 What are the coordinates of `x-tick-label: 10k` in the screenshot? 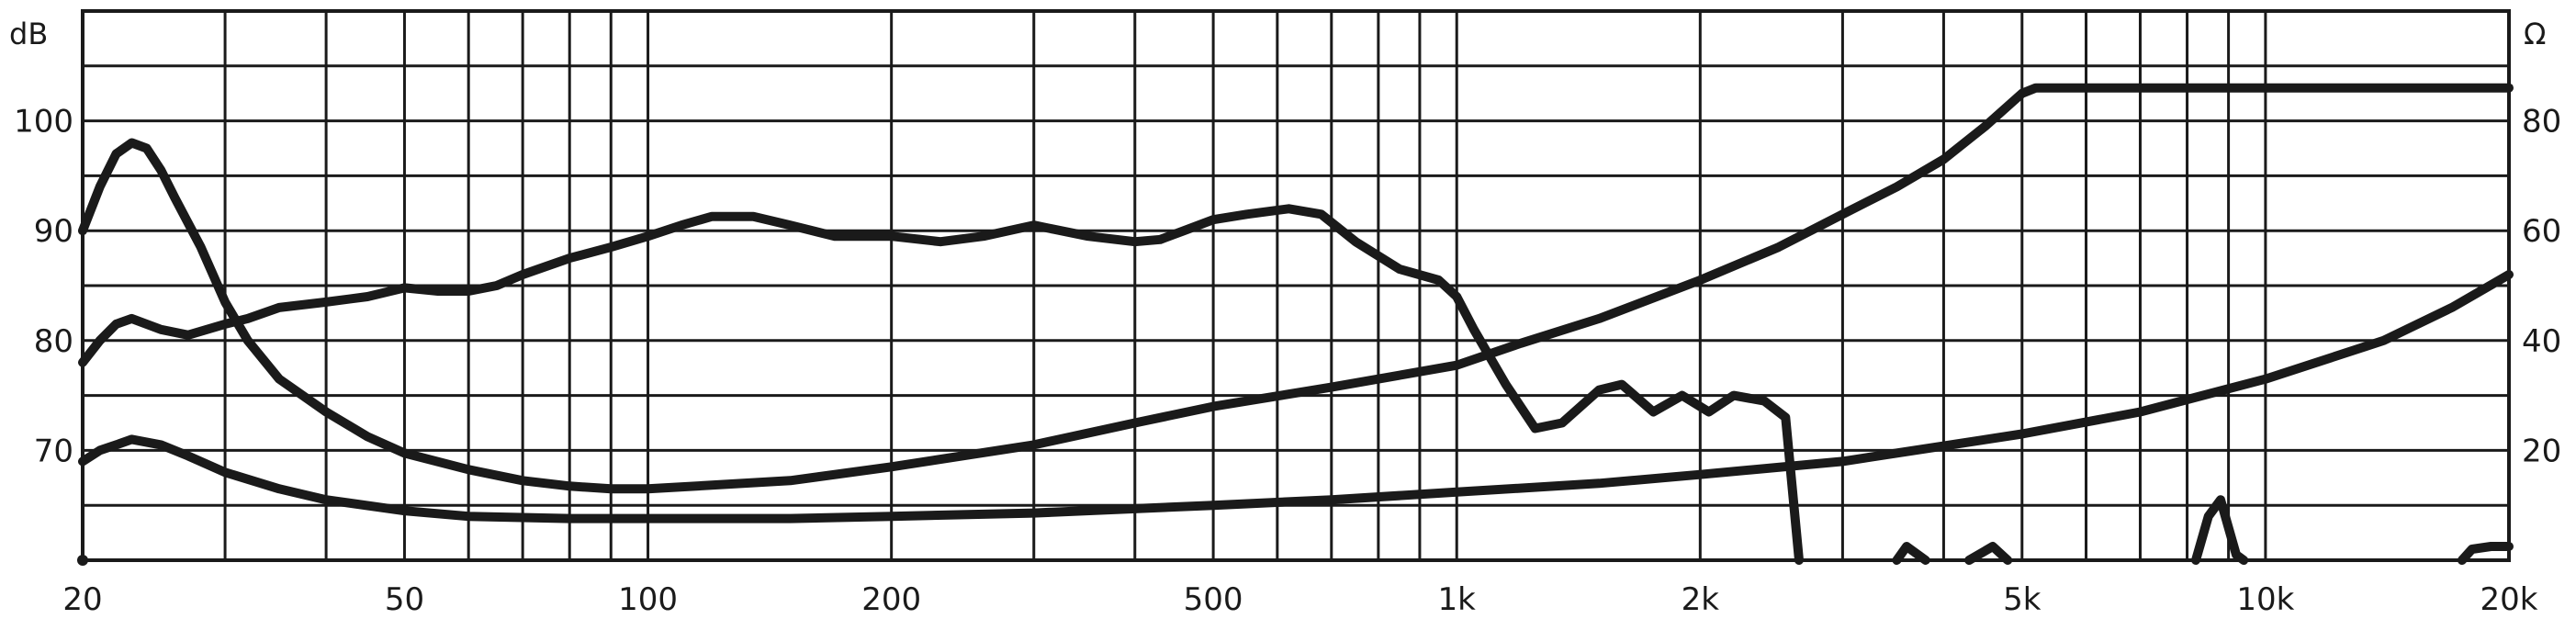 It's located at (2265, 599).